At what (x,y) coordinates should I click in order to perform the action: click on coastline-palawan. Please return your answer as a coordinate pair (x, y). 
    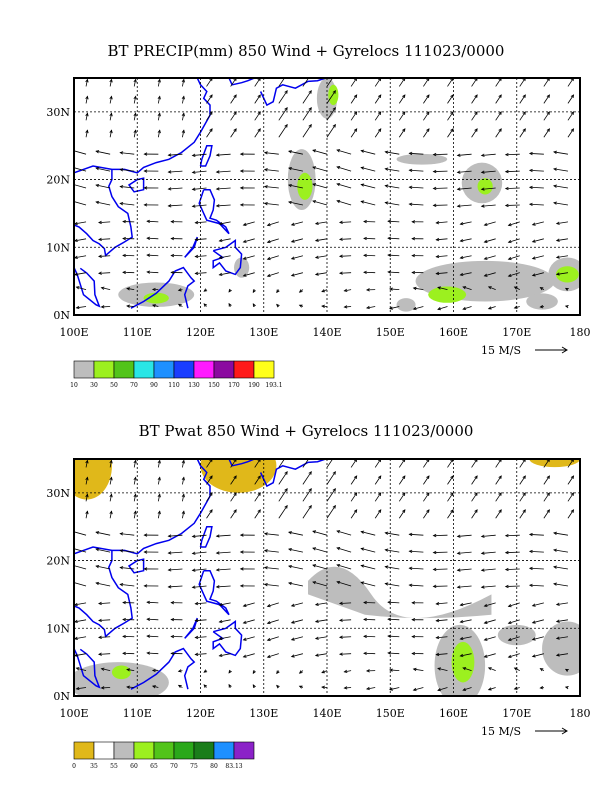
    Looking at the image, I should click on (191, 247).